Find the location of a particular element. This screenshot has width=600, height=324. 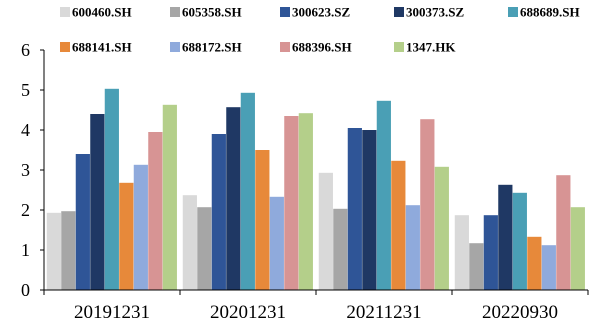

y-tick-label: 4 is located at coordinates (25, 130).